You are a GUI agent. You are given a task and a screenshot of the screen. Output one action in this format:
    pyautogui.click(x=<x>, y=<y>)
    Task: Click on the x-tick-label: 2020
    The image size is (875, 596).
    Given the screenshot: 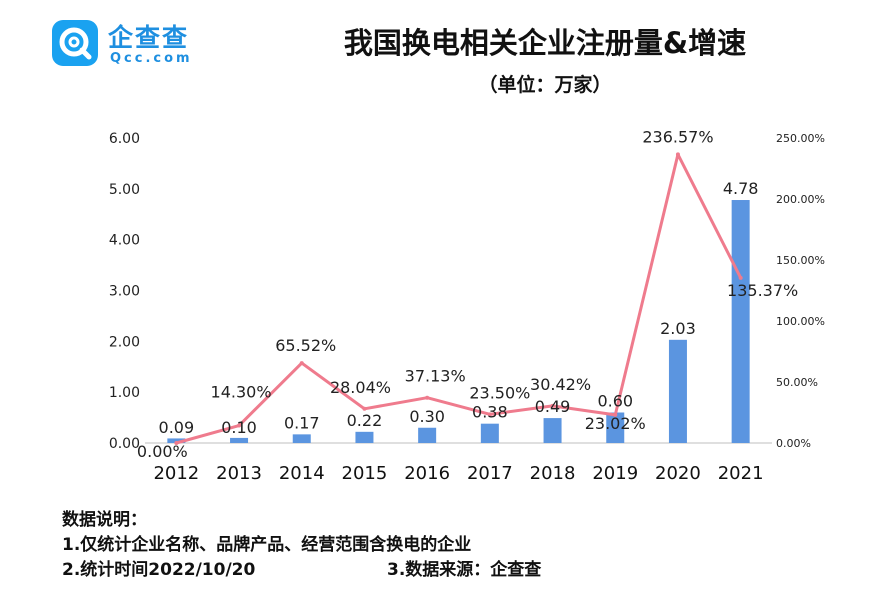 What is the action you would take?
    pyautogui.click(x=678, y=473)
    